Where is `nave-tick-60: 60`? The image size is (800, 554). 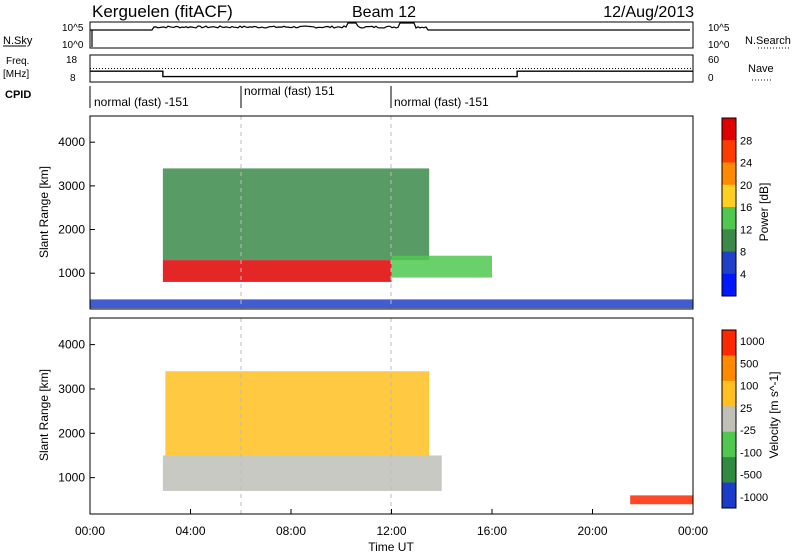
nave-tick-60: 60 is located at coordinates (714, 60).